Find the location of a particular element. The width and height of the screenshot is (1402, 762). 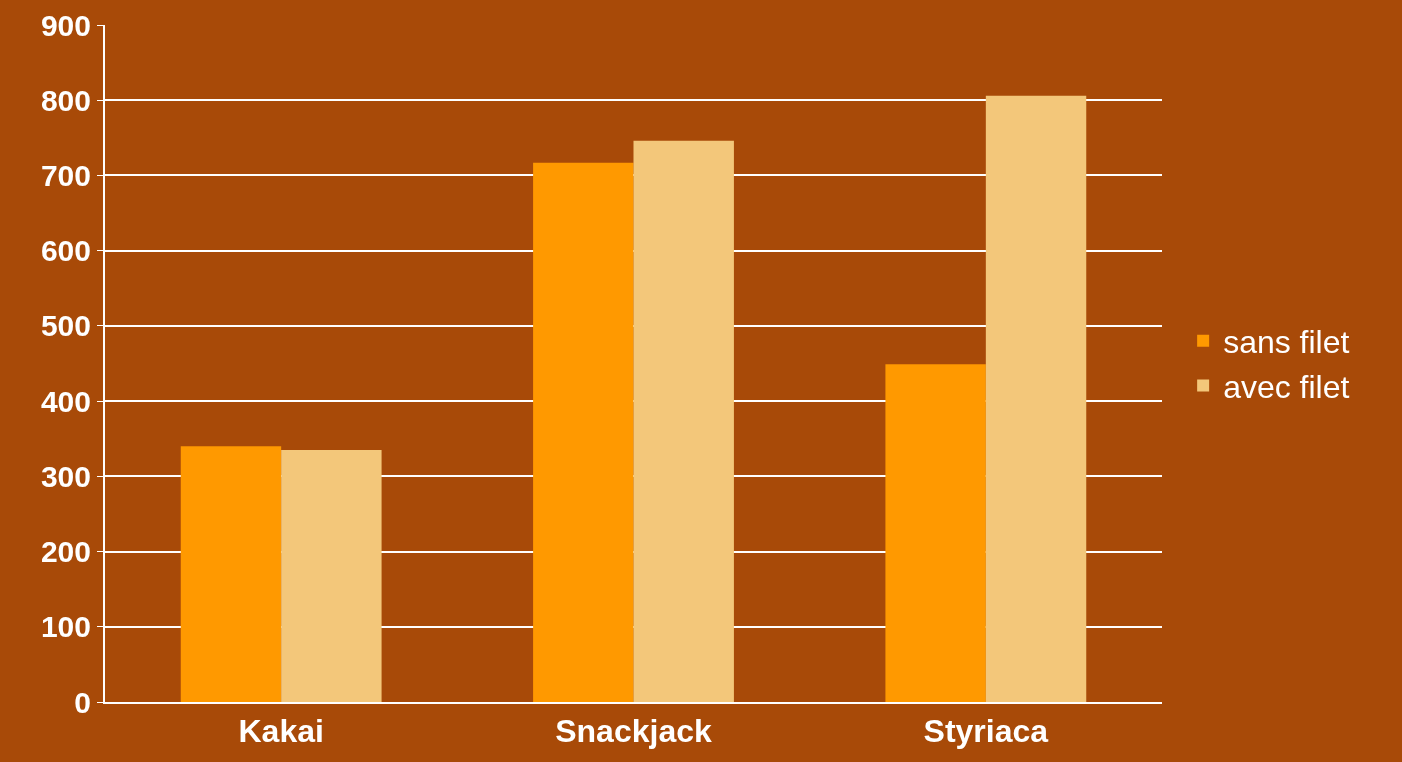

y-tick-label: 900 is located at coordinates (65, 25).